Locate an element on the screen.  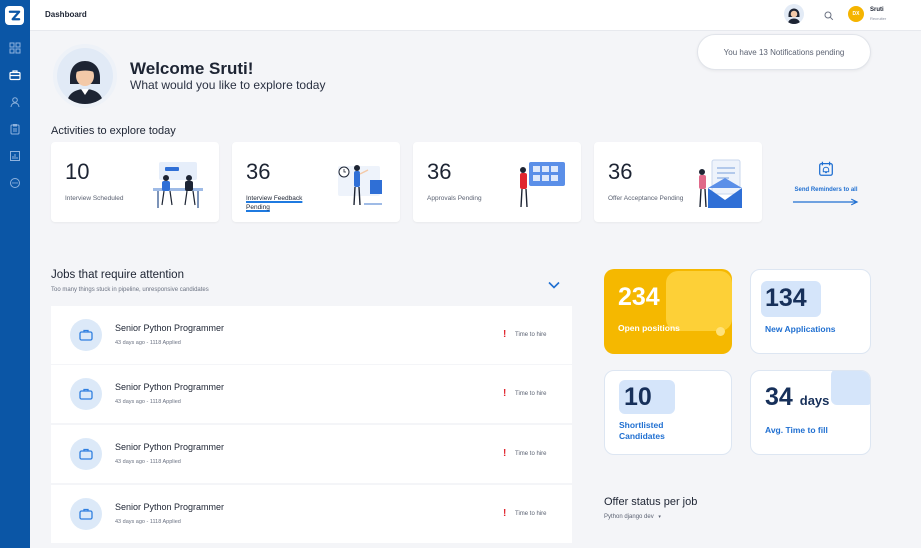
notifications-avatar is located at coordinates (794, 14).